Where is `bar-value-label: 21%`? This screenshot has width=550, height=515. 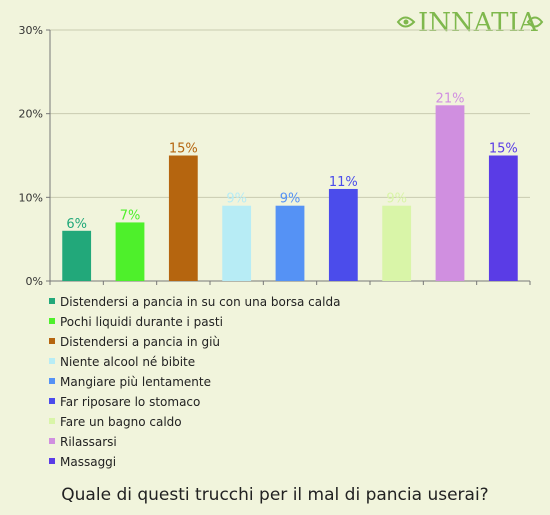 bar-value-label: 21% is located at coordinates (450, 98).